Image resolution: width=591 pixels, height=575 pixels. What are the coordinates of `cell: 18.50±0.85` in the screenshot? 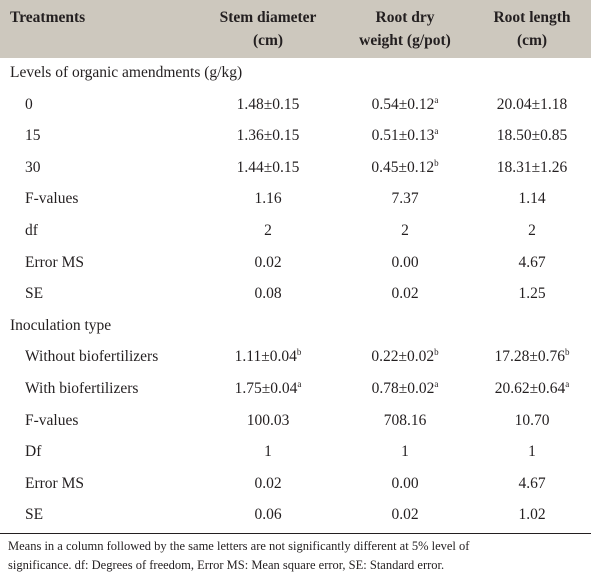 It's located at (532, 136).